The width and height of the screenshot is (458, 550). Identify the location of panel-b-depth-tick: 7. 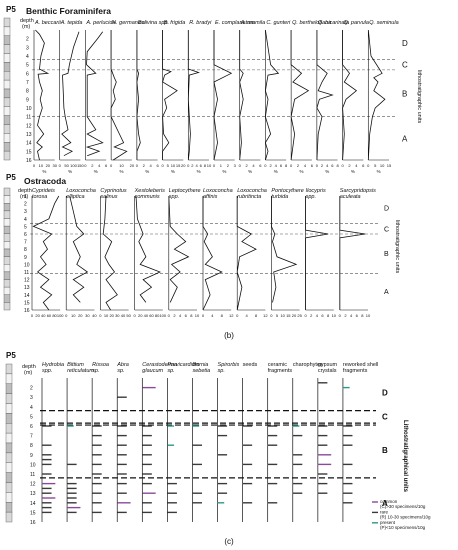
(25, 243).